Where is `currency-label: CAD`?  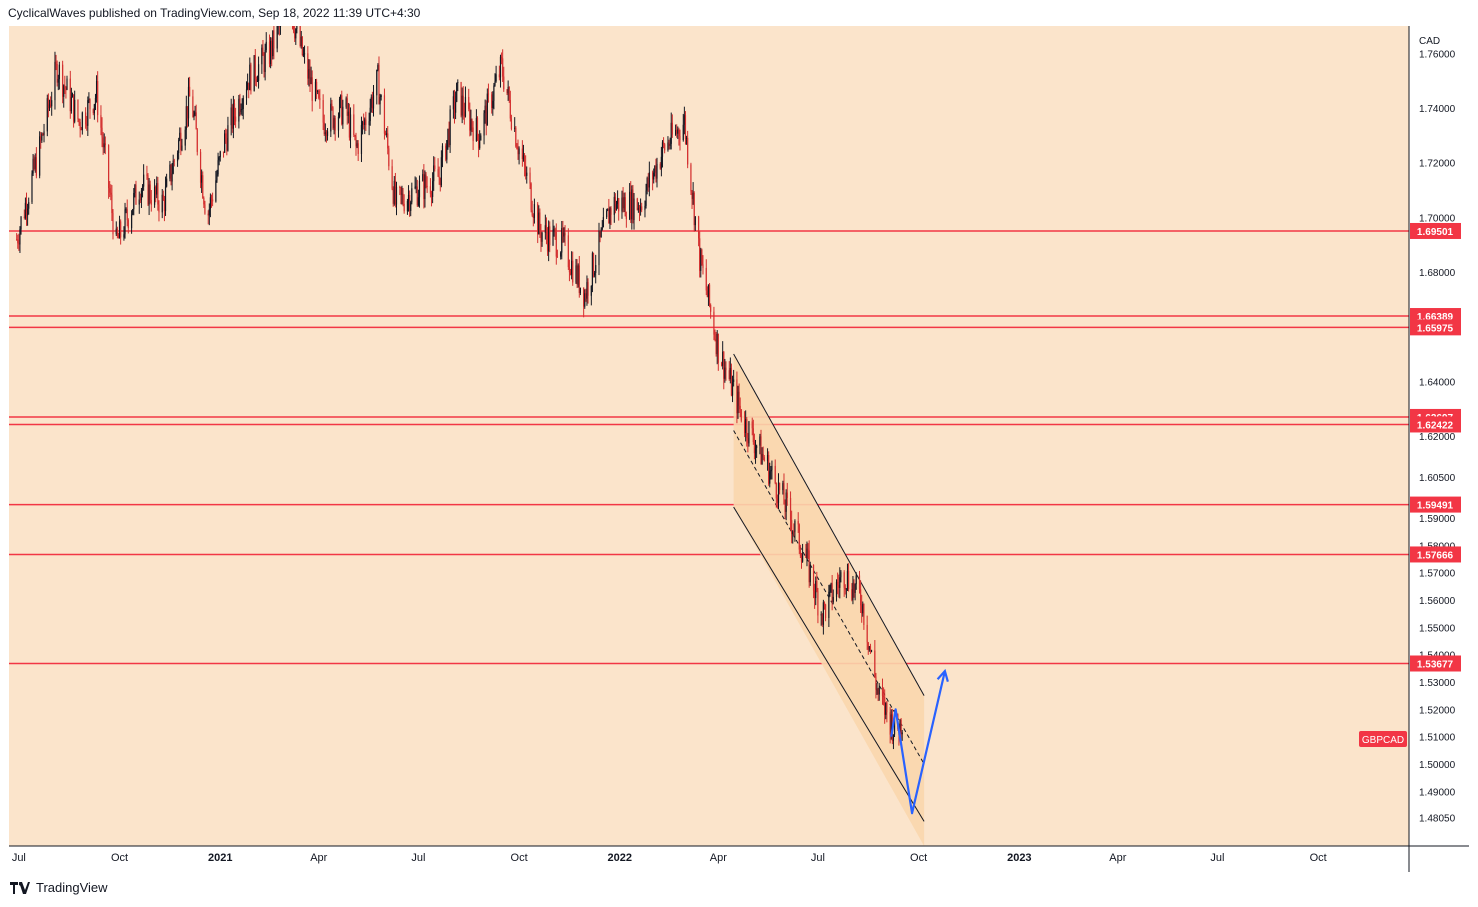 currency-label: CAD is located at coordinates (1429, 41).